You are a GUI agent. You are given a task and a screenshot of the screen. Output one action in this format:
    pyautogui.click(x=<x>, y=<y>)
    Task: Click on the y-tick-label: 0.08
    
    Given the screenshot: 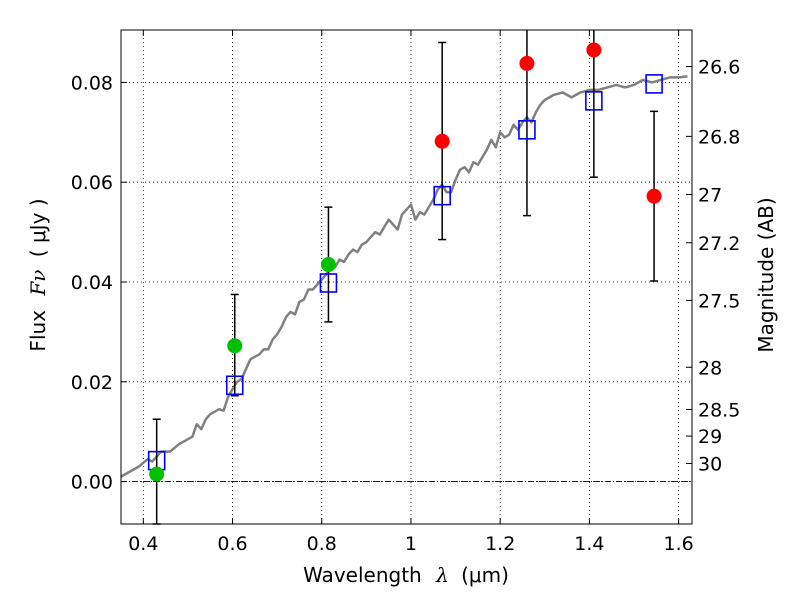 What is the action you would take?
    pyautogui.click(x=92, y=83)
    